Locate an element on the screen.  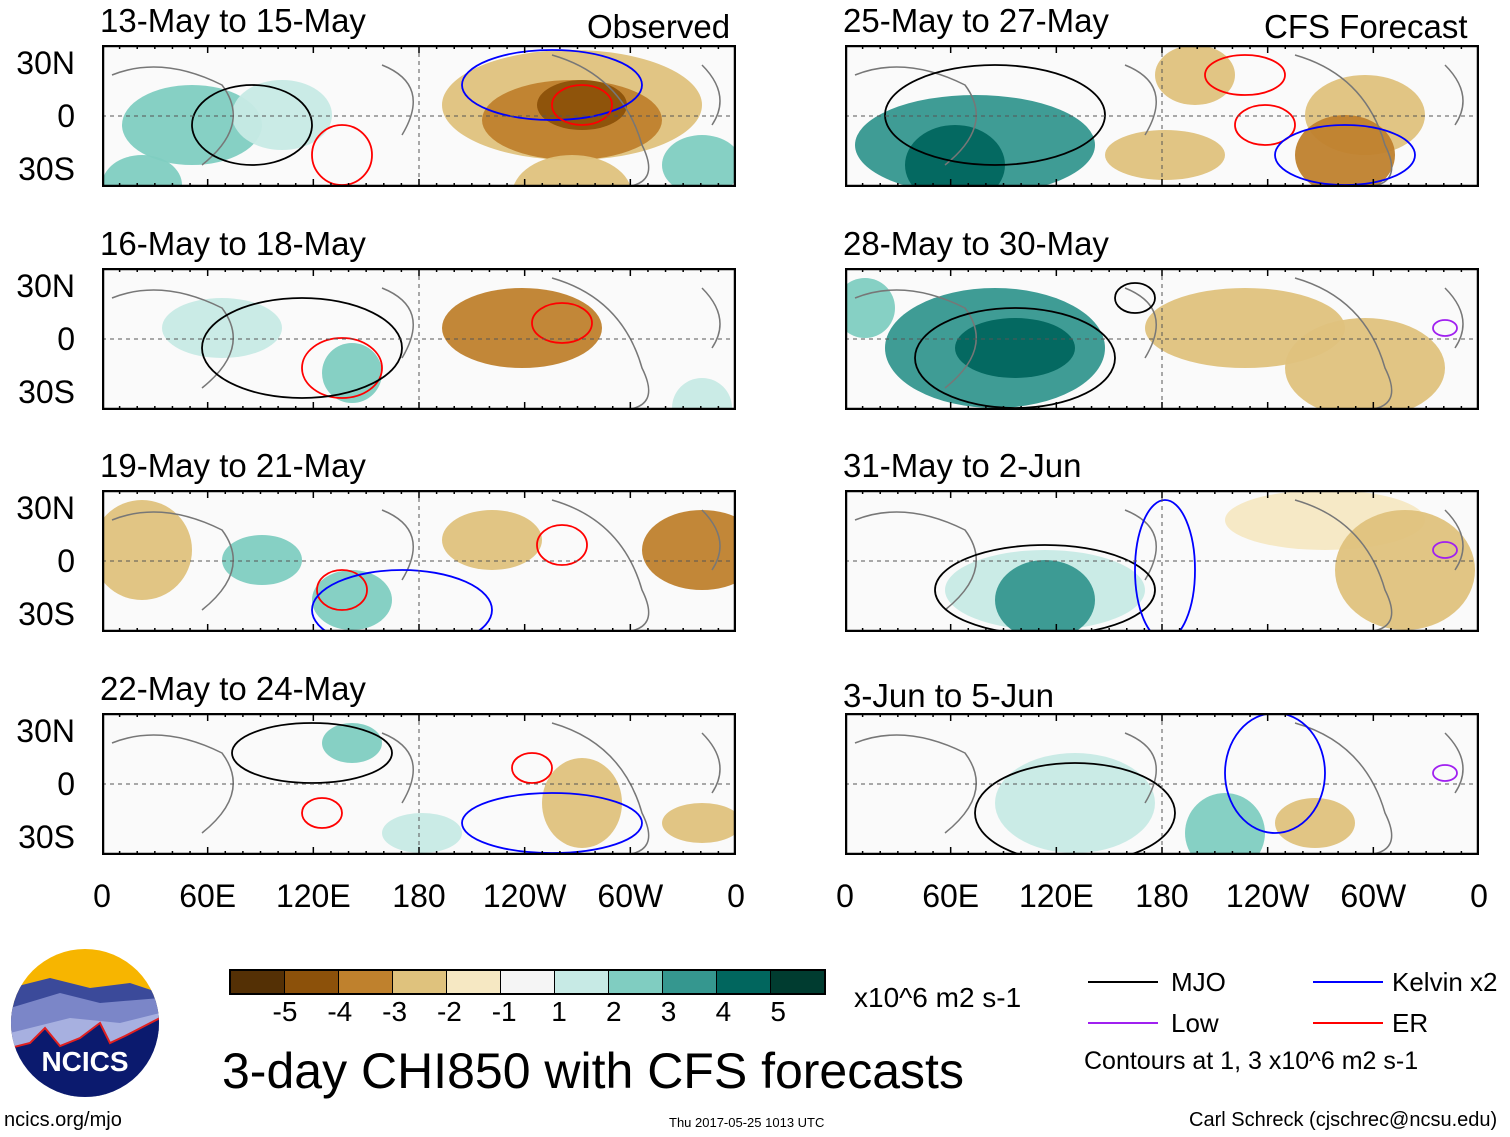
forecast-header: CFS Forecast is located at coordinates (1366, 26).